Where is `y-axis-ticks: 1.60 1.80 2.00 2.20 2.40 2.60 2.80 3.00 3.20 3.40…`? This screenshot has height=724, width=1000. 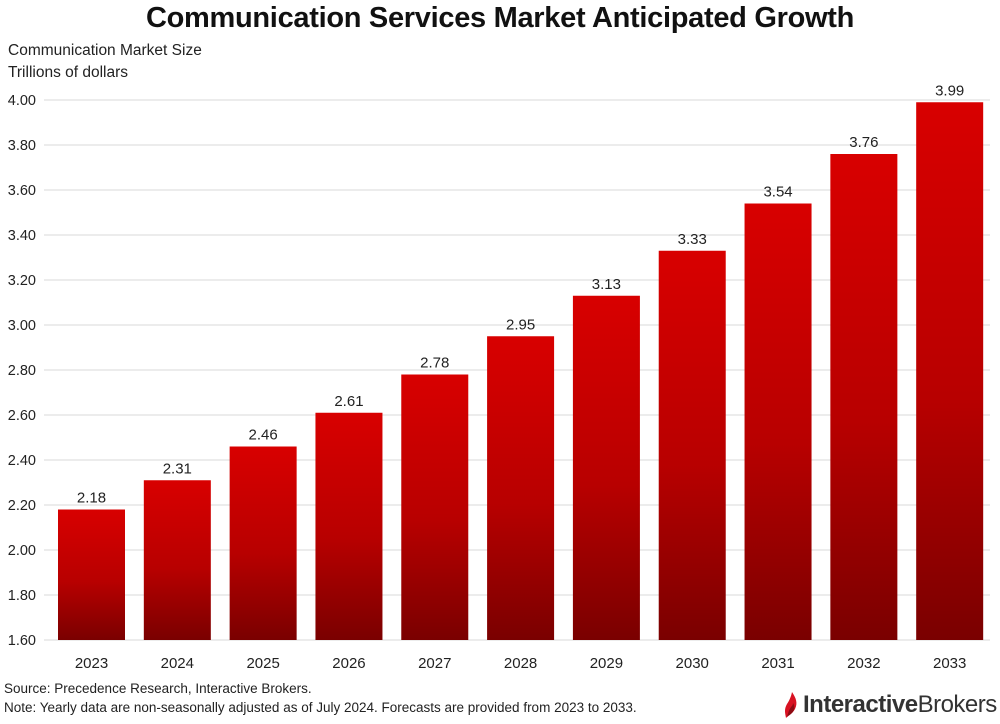 y-axis-ticks: 1.60 1.80 2.00 2.20 2.40 2.60 2.80 3.00 3.20 3.40… is located at coordinates (22, 371).